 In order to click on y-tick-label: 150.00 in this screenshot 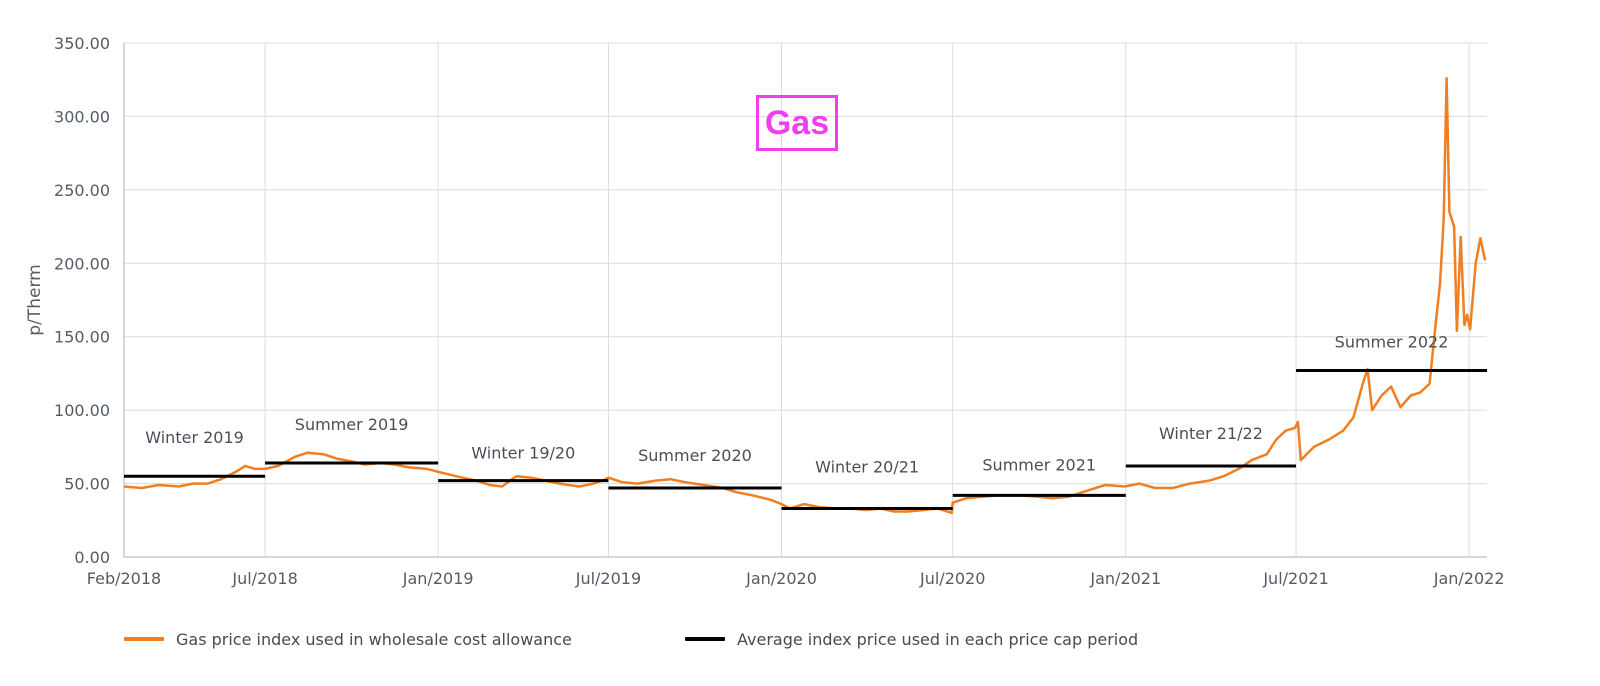, I will do `click(82, 337)`.